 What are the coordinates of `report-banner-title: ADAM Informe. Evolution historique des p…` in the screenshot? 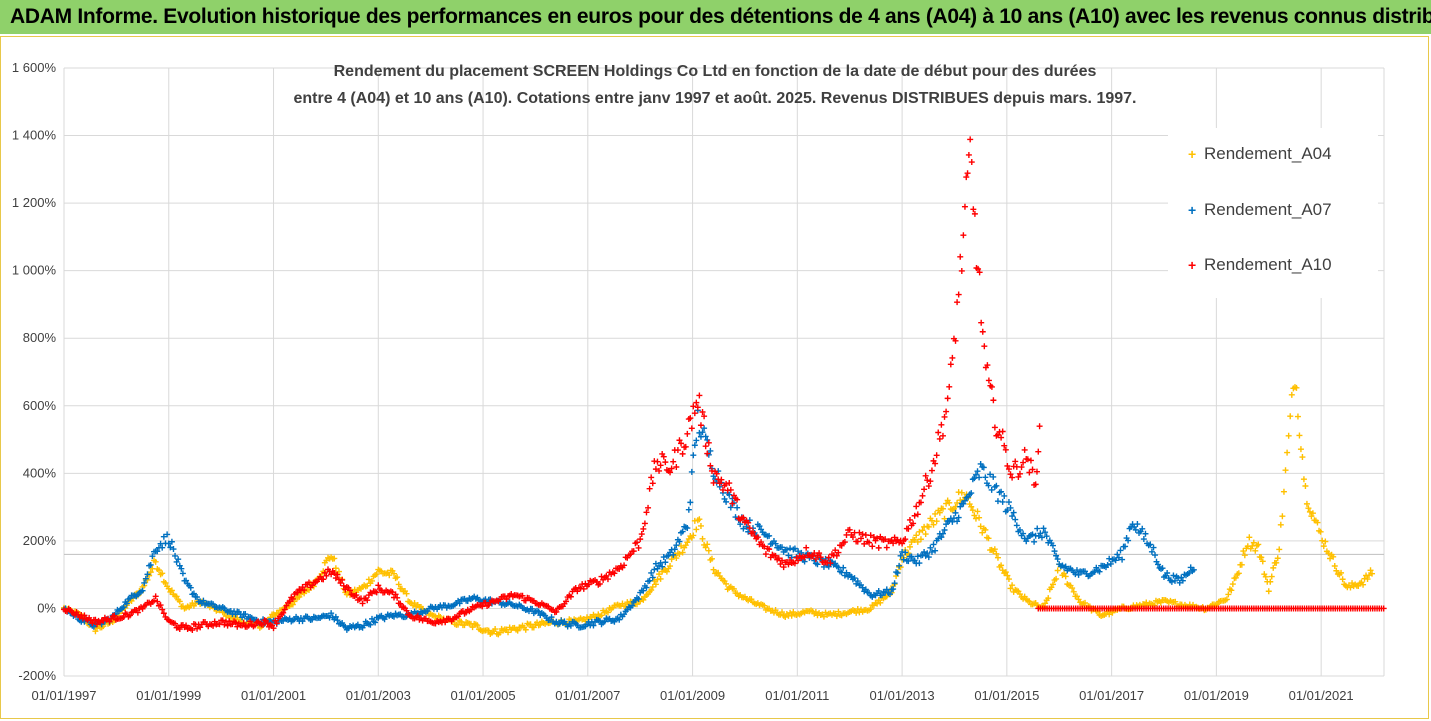 It's located at (720, 16).